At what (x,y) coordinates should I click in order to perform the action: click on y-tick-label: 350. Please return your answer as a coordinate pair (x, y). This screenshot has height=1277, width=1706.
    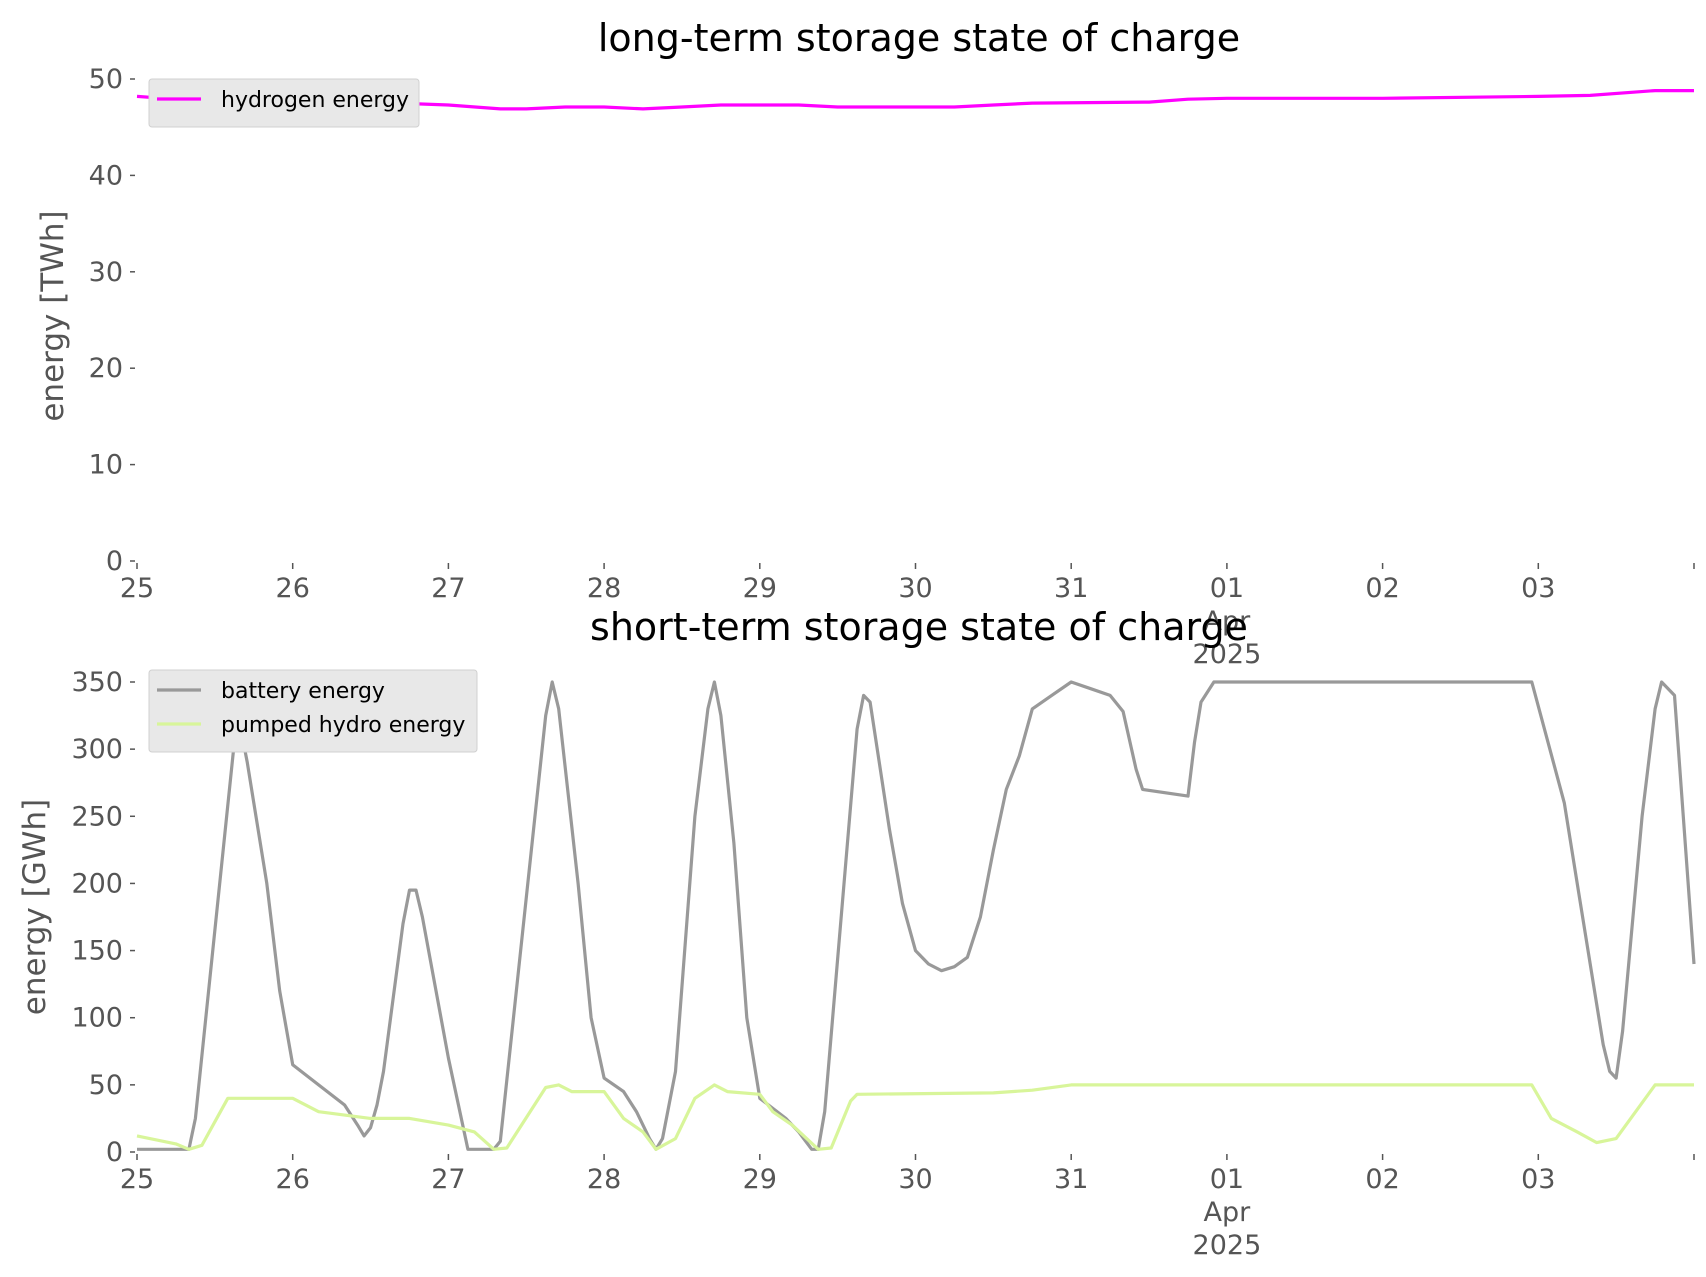
    Looking at the image, I should click on (97, 682).